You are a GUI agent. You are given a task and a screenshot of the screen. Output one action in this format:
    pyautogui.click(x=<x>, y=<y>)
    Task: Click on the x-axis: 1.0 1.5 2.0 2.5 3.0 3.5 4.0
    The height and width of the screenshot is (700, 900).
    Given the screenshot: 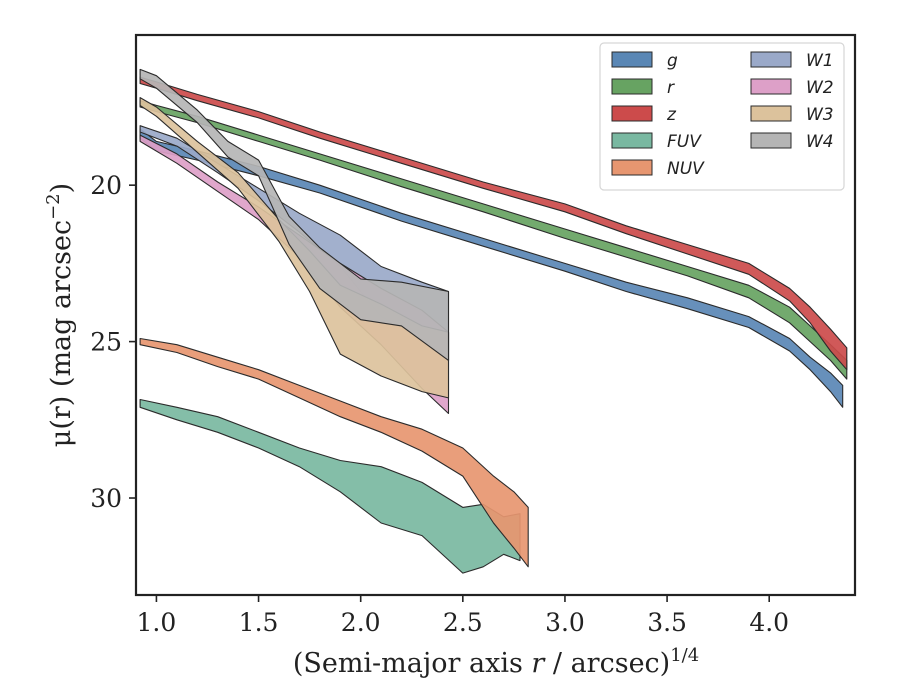 What is the action you would take?
    pyautogui.click(x=463, y=616)
    